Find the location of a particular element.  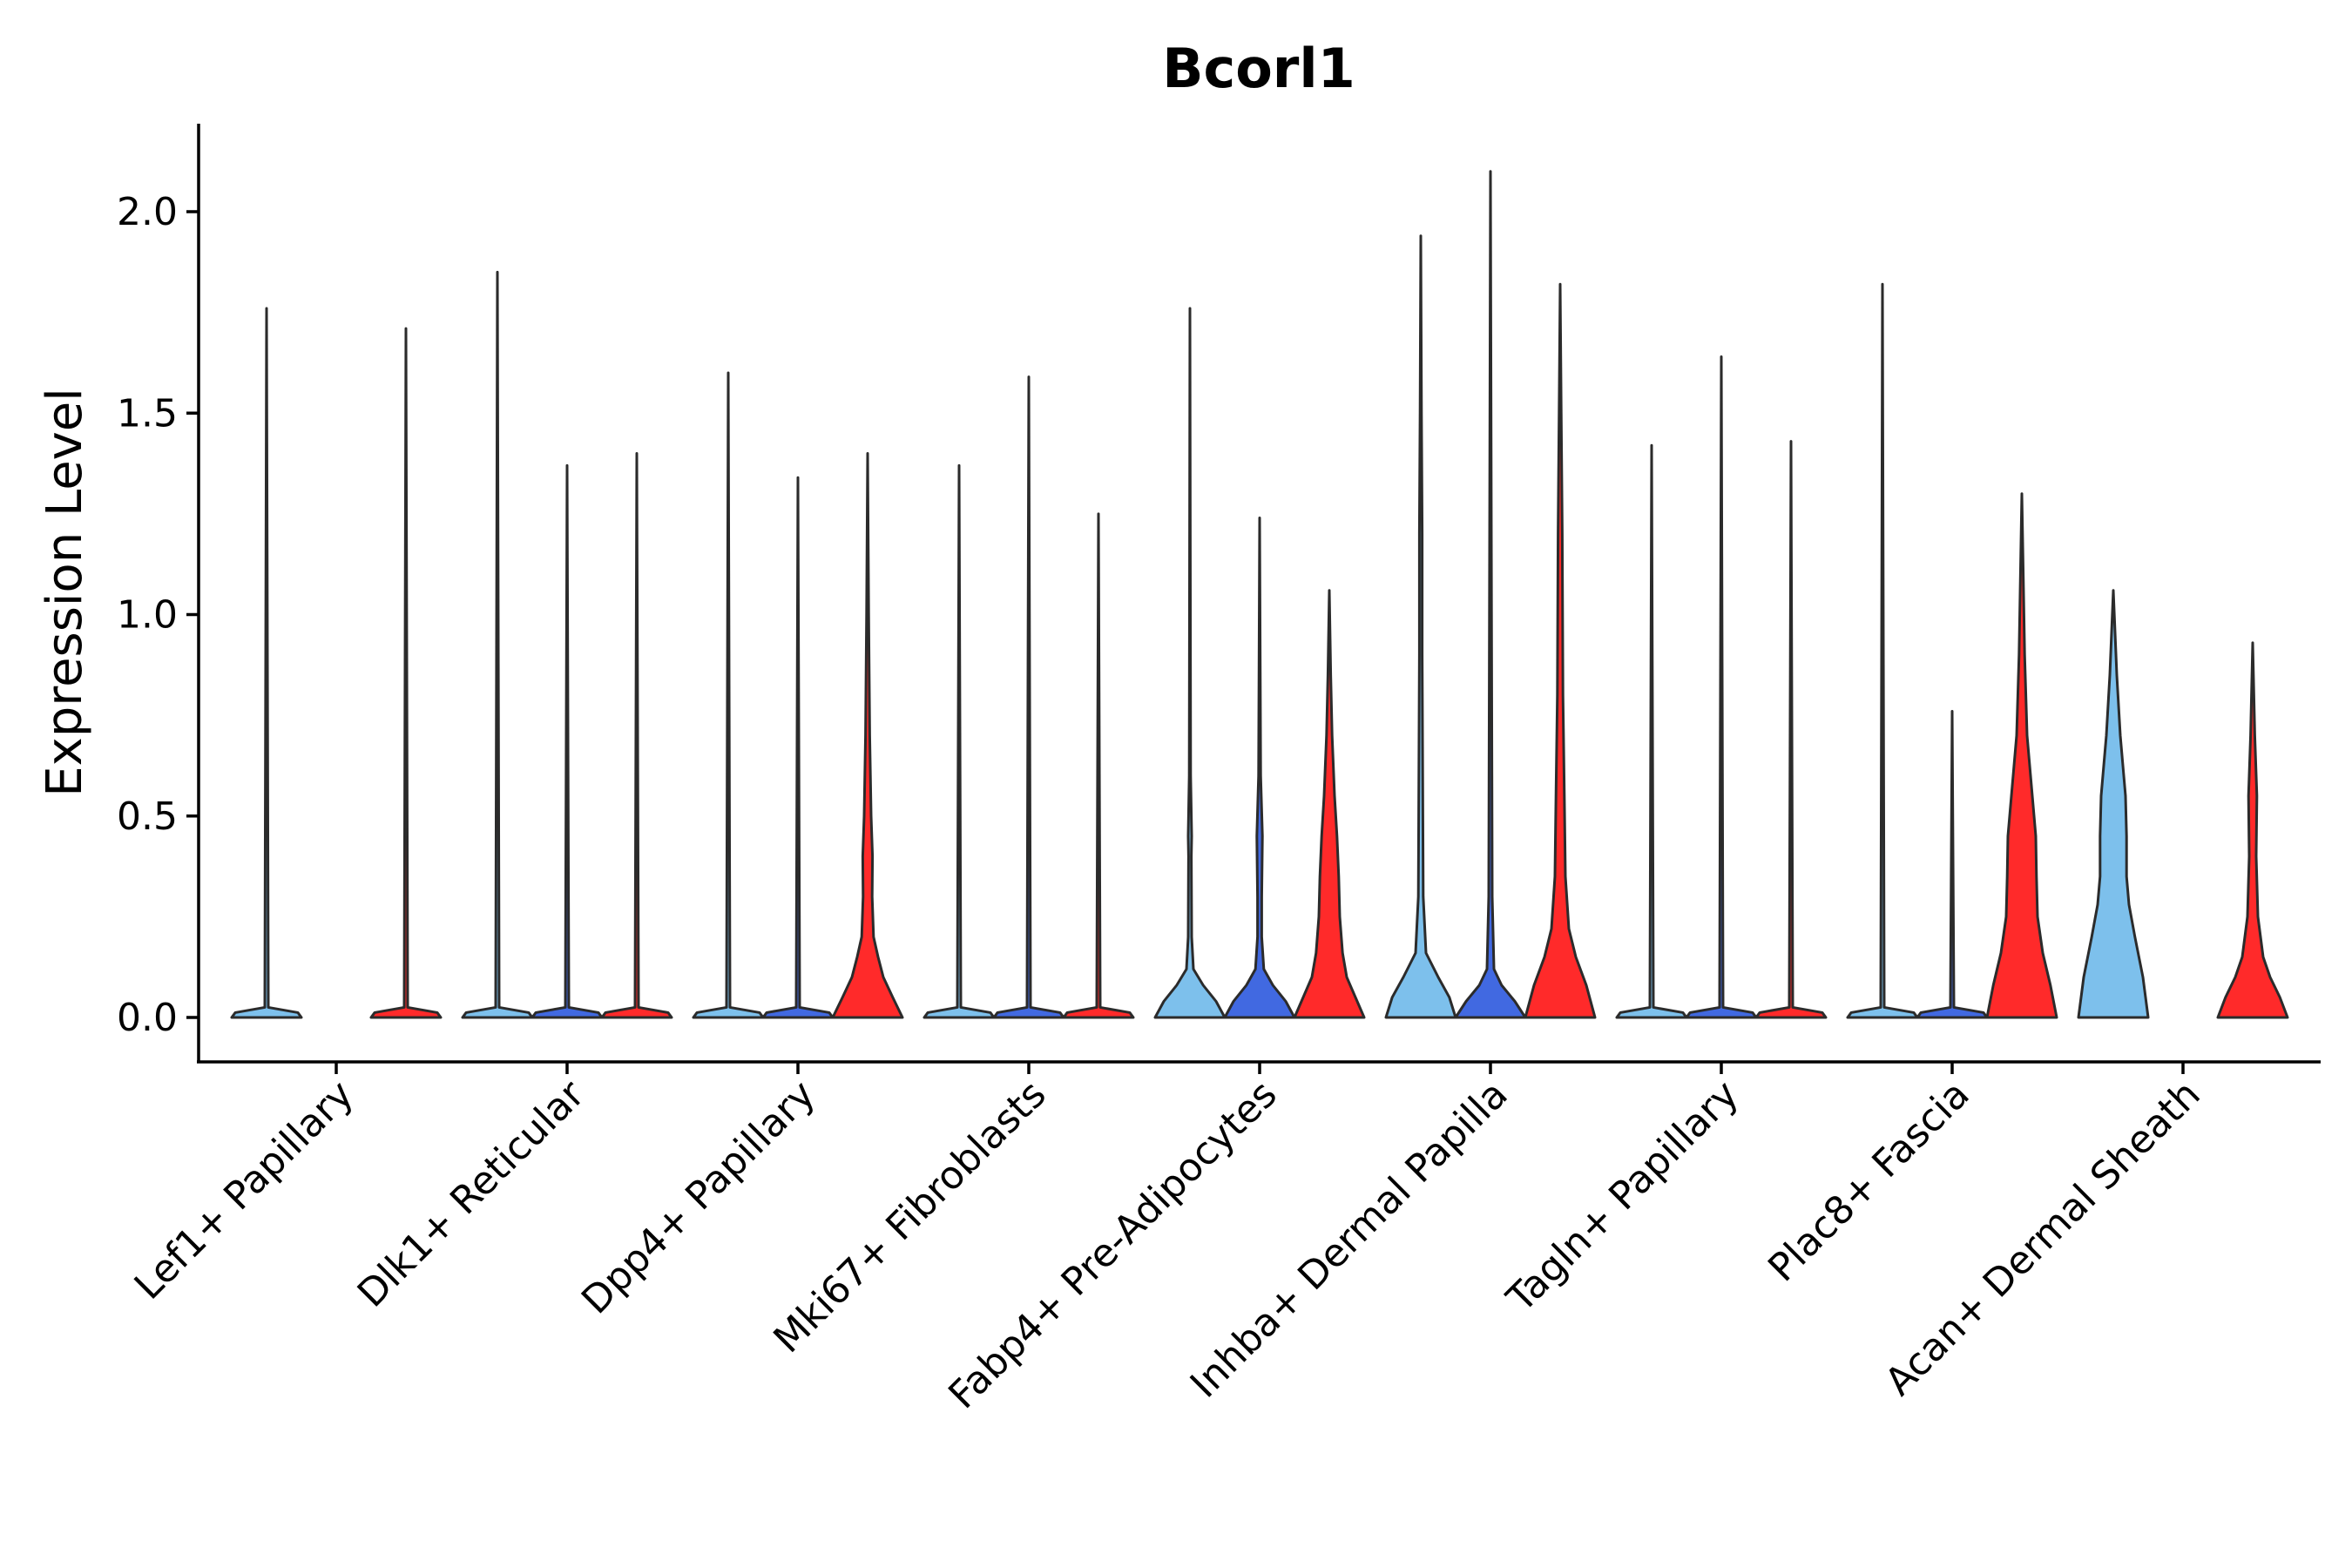

x-category-label: Tagln+ Papillary is located at coordinates (1622, 1196).